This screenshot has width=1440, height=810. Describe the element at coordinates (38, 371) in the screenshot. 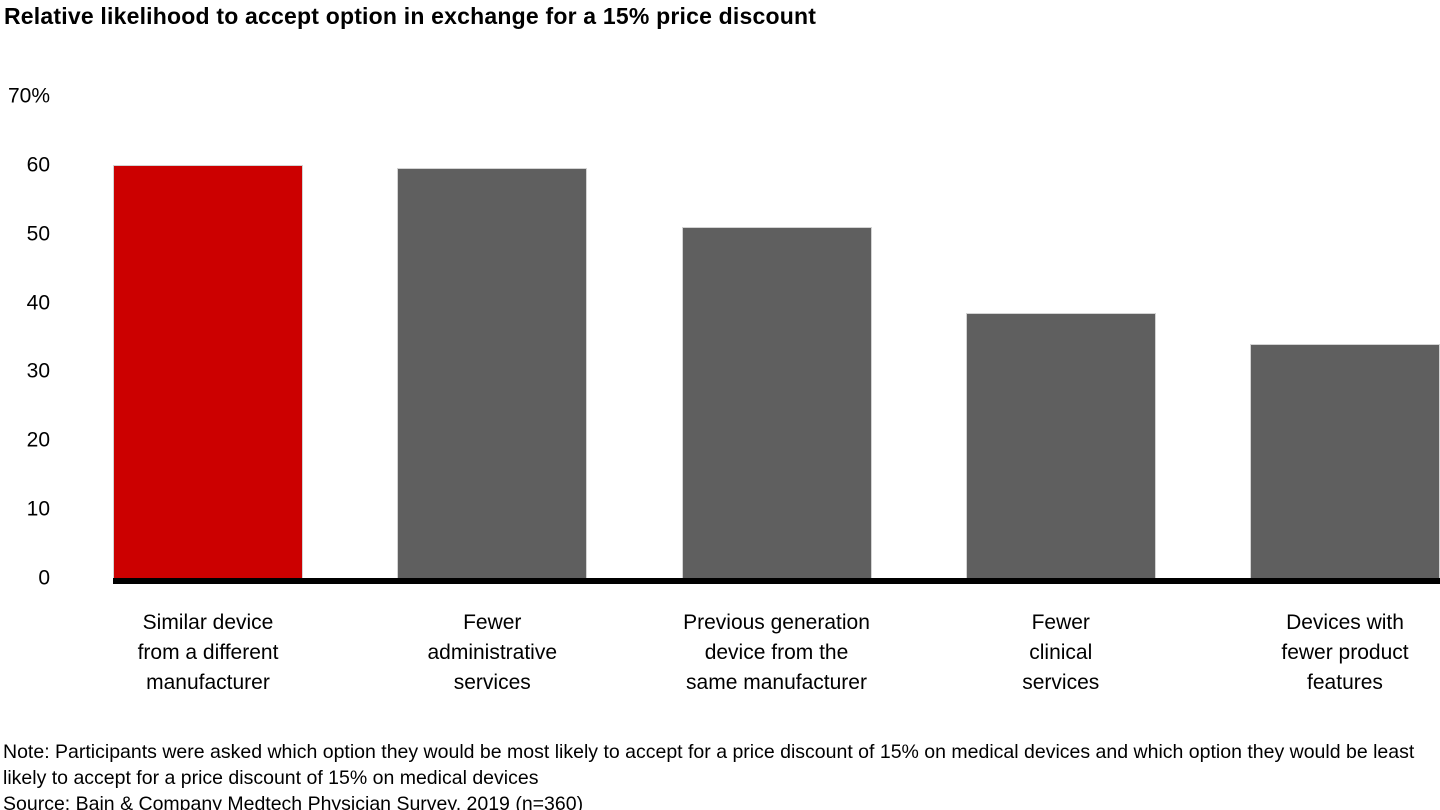

I see `y-tick-label: 30` at that location.